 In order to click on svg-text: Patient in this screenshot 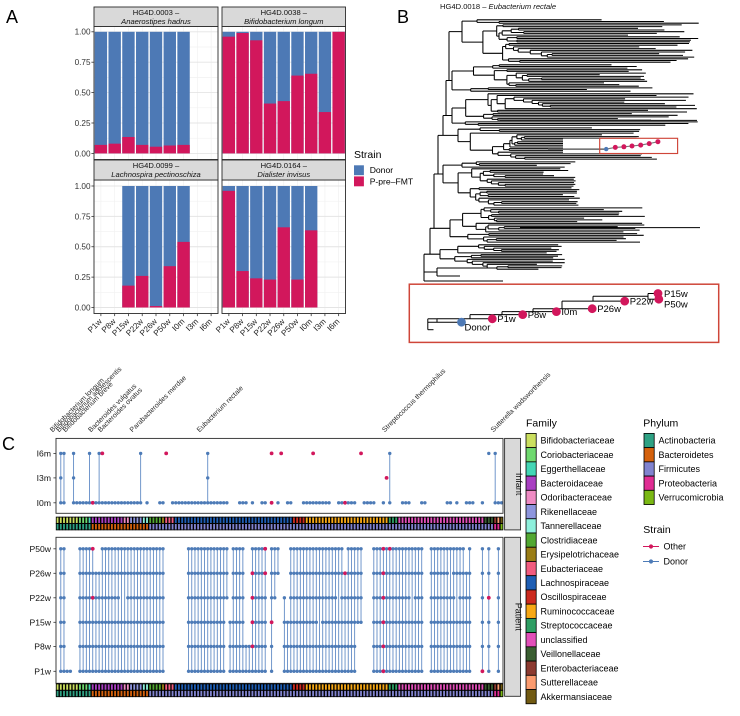, I will do `click(519, 617)`.